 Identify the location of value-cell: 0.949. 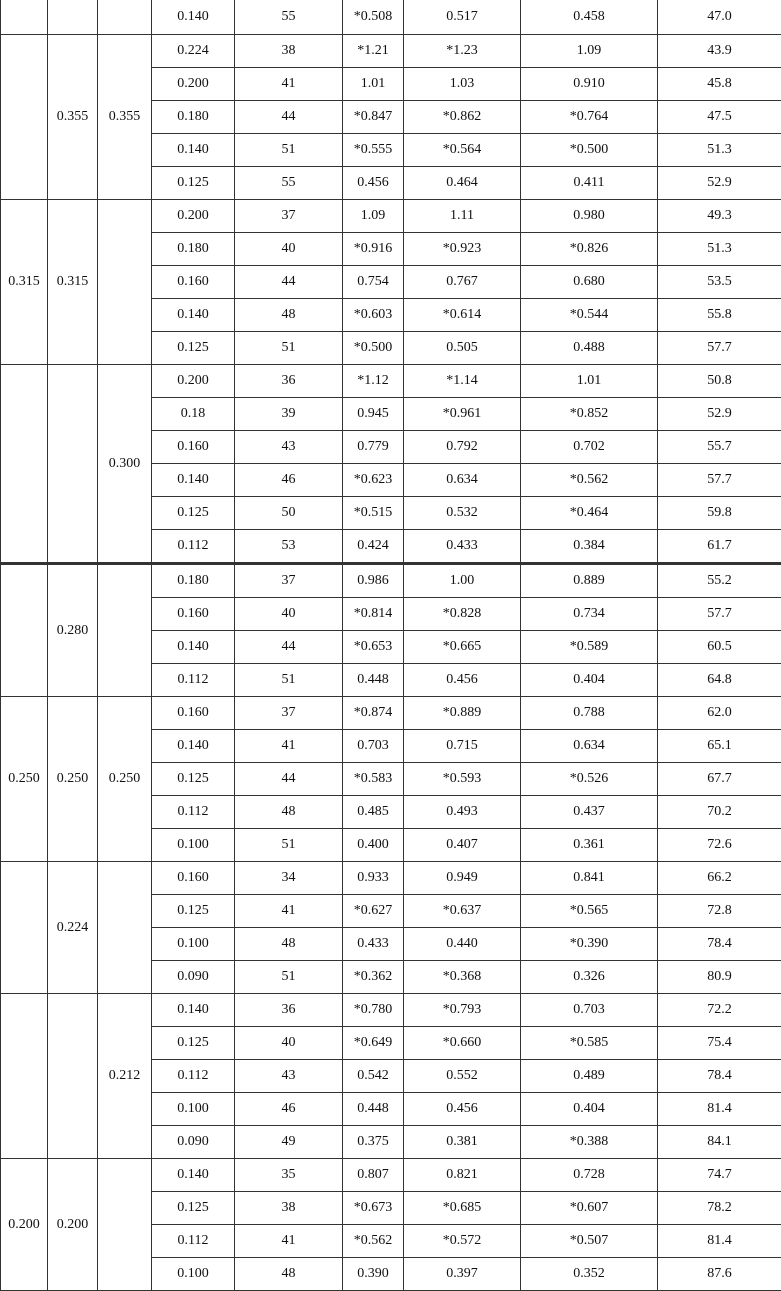
(462, 878).